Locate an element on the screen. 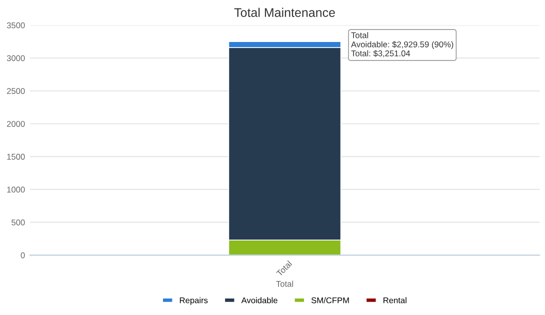 The height and width of the screenshot is (315, 545). y-tick-label: 1500 is located at coordinates (16, 157).